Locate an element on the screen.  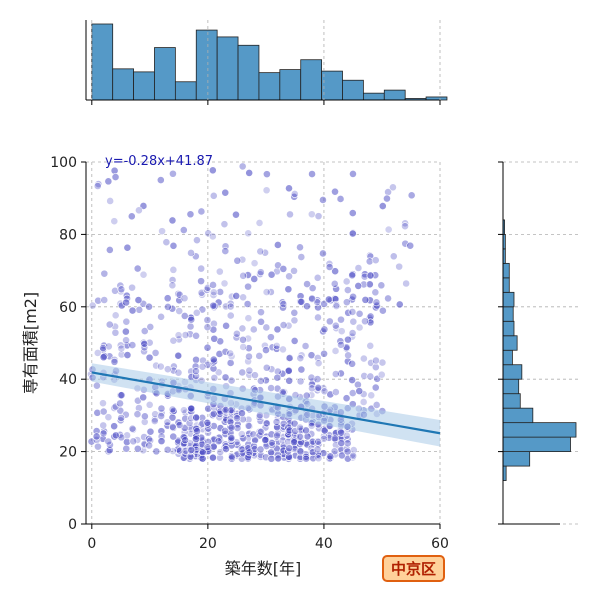
right-histogram is located at coordinates (539, 343).